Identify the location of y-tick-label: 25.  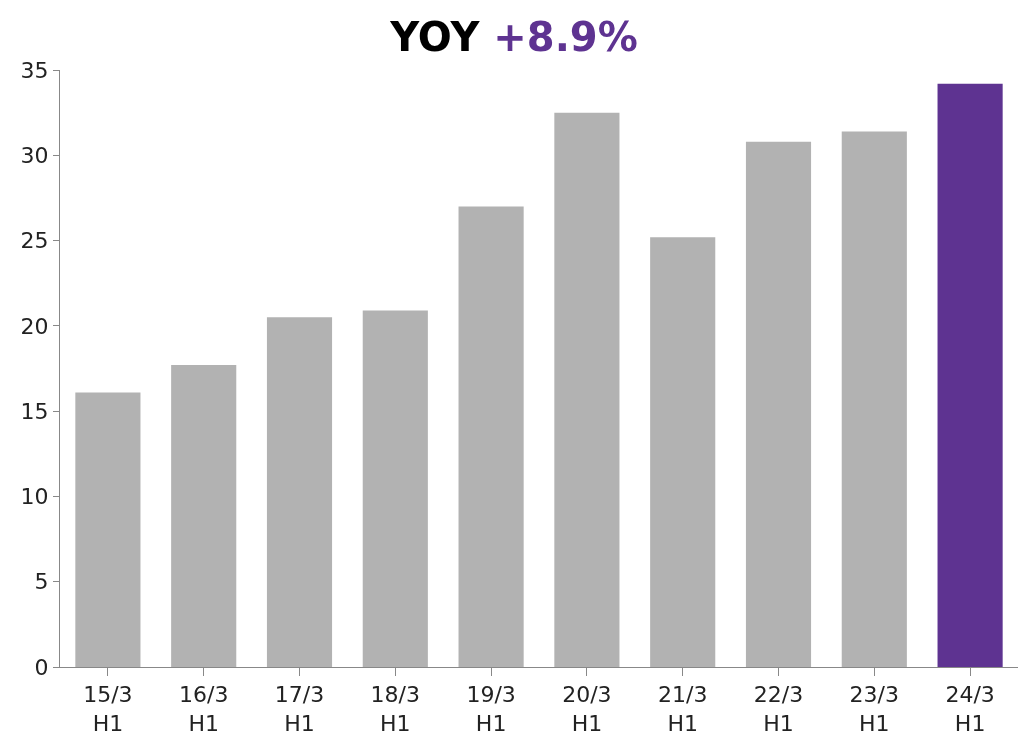
(34, 241).